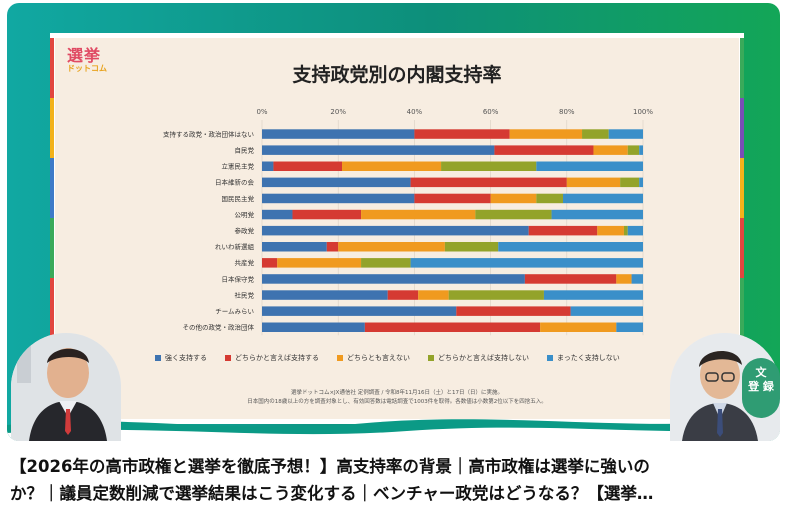  What do you see at coordinates (277, 357) in the screenshot?
I see `legend-label: どちらかと言えば支持する` at bounding box center [277, 357].